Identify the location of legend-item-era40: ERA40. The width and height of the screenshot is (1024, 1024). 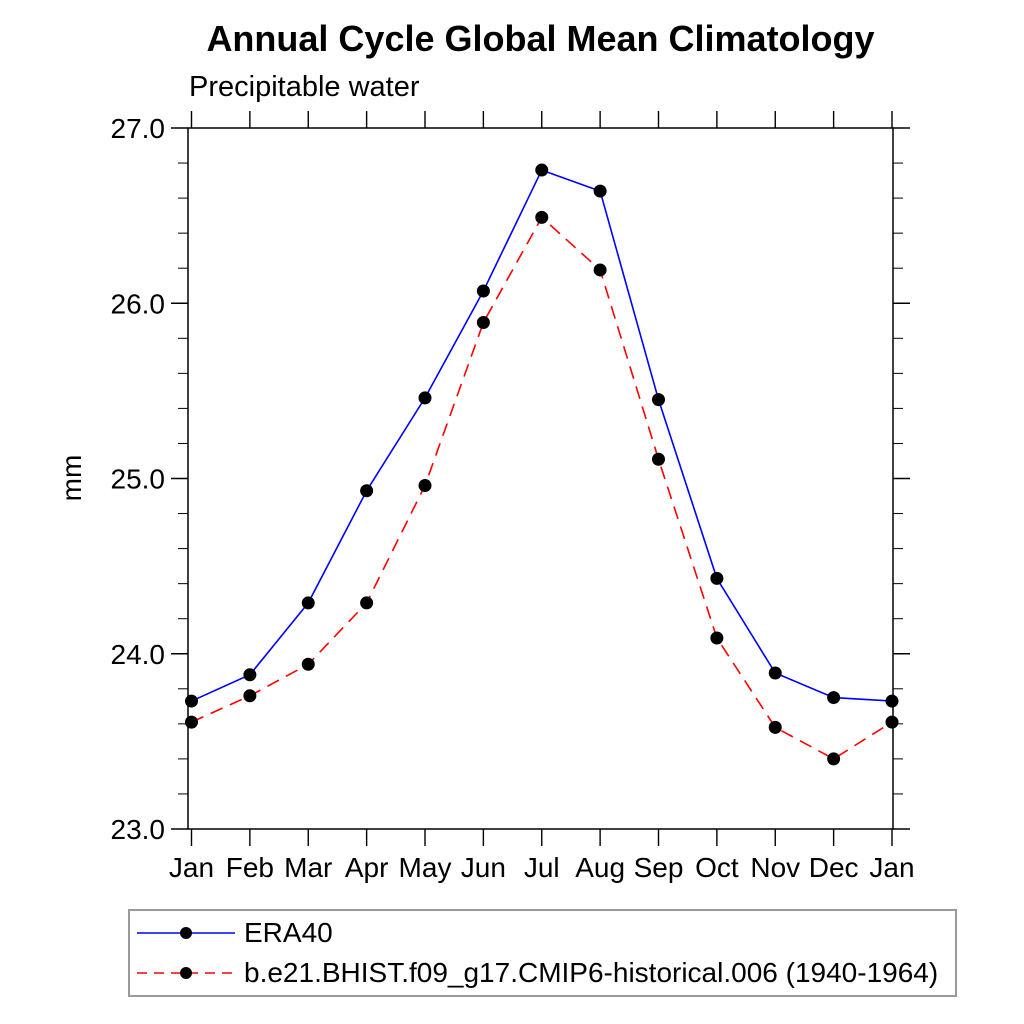
(544, 933).